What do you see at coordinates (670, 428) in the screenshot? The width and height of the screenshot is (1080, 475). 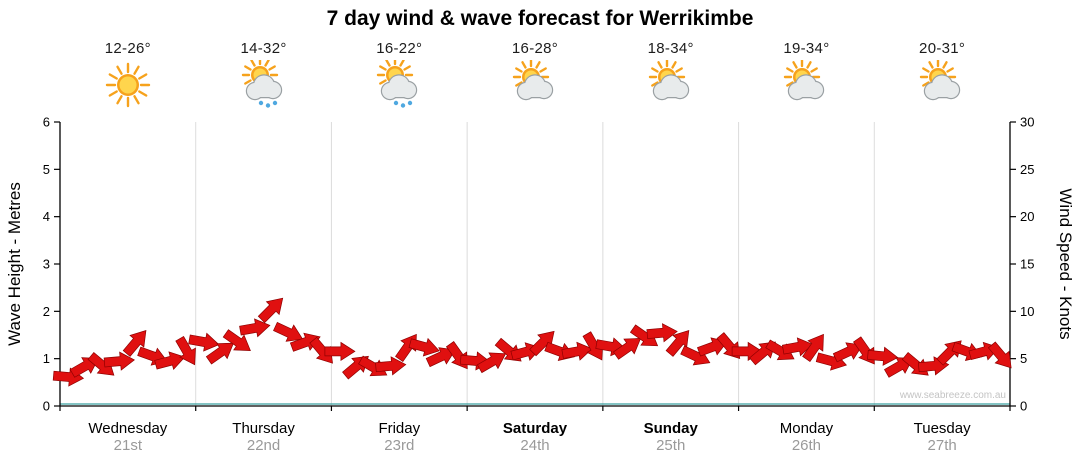 I see `day-name: Sunday` at bounding box center [670, 428].